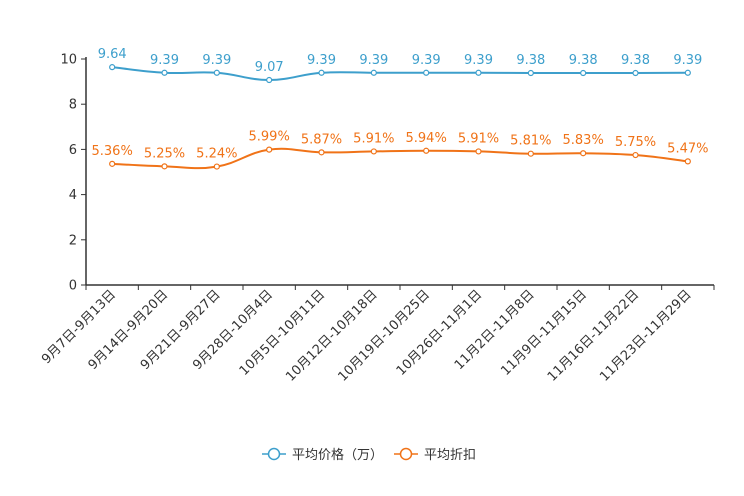  Describe the element at coordinates (68, 60) in the screenshot. I see `y-tick-label: 10` at that location.